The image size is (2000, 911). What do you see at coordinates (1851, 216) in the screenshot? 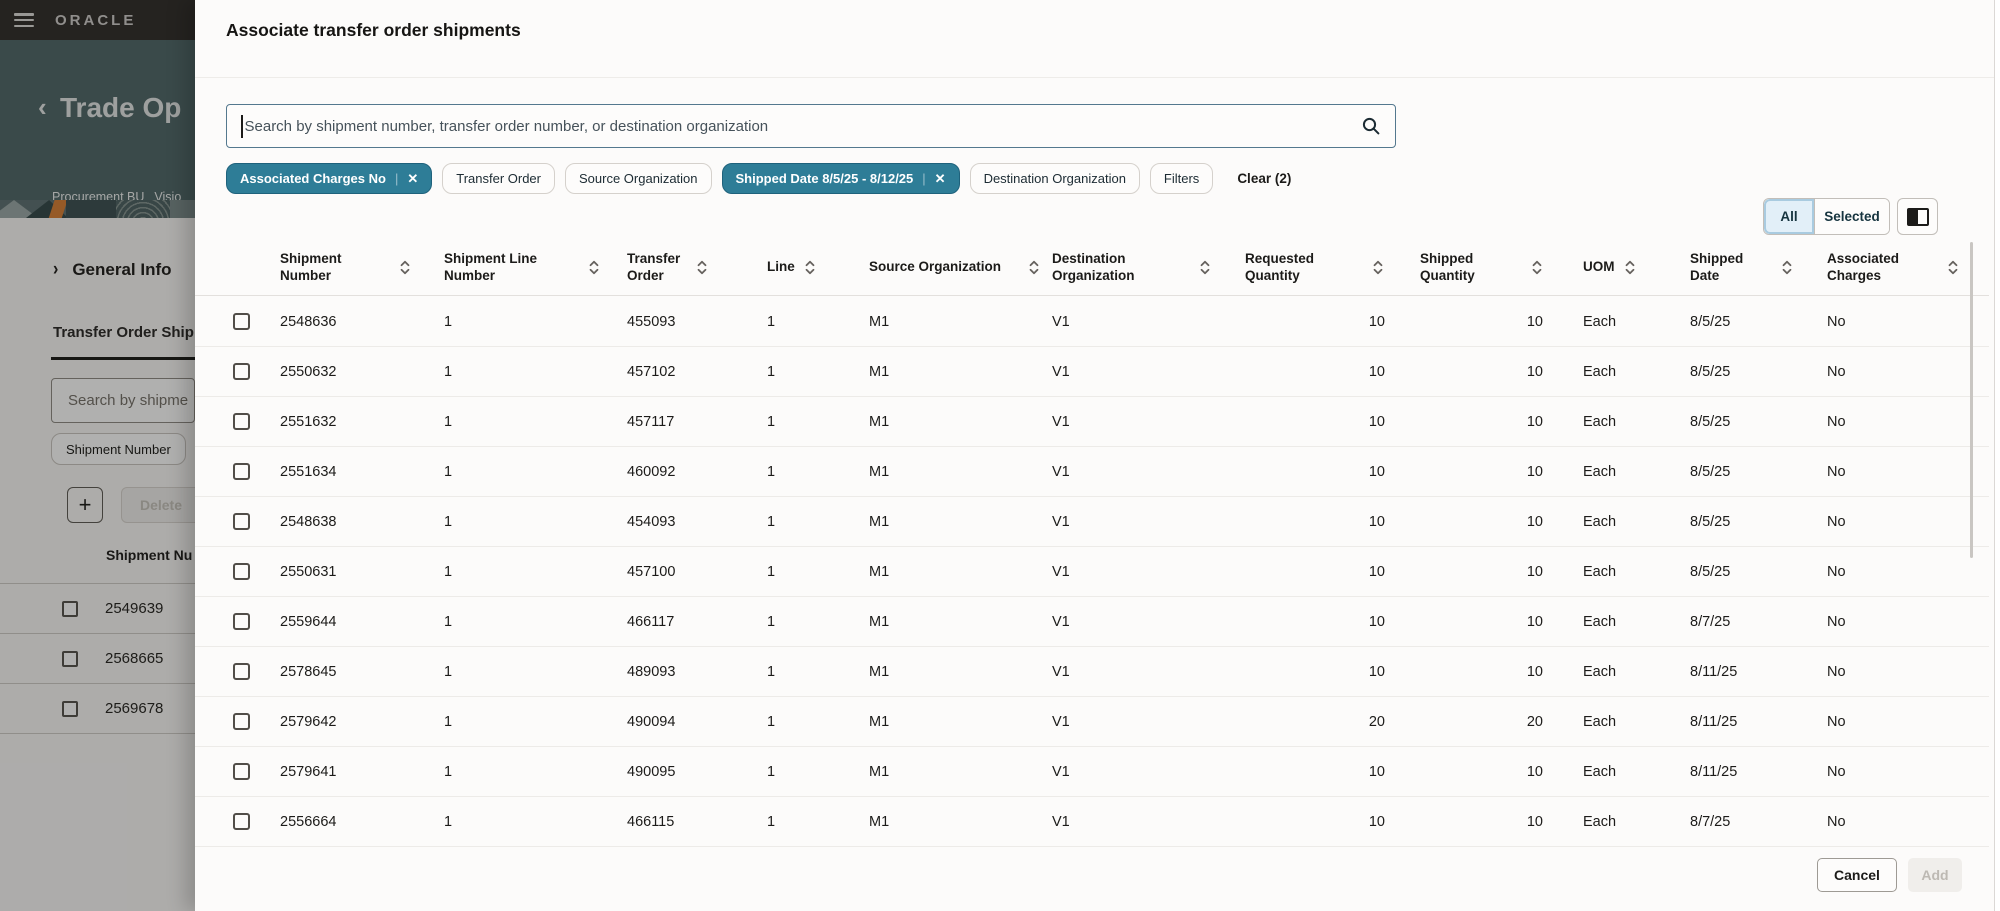
I see `toggle-selected-button: Selected` at bounding box center [1851, 216].